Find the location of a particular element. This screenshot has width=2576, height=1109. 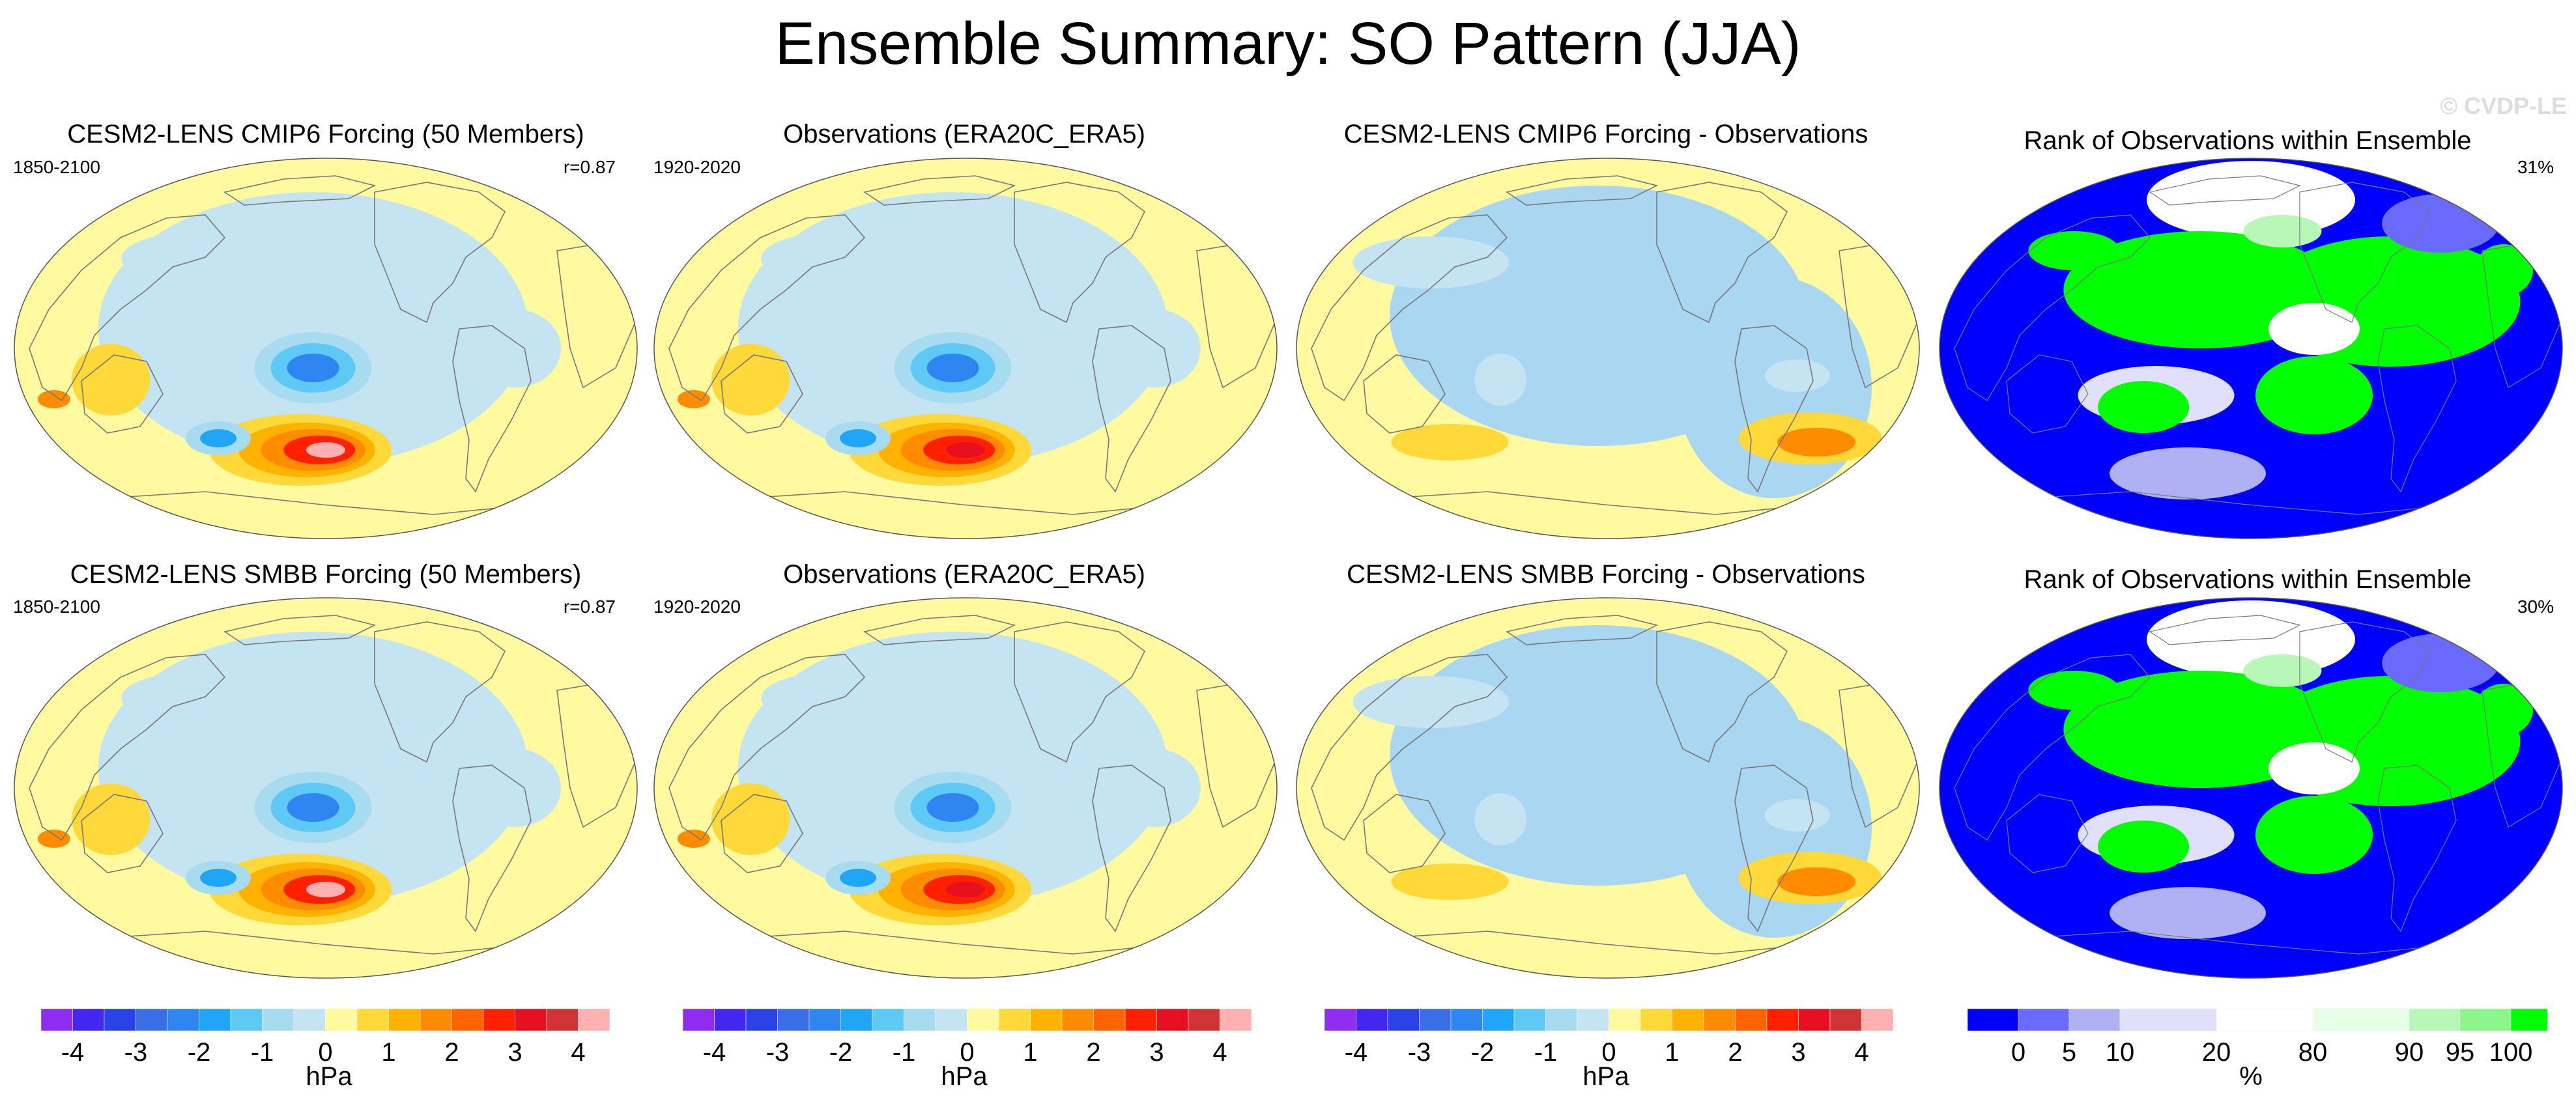

coastline-1-r1c1 is located at coordinates (122, 394).